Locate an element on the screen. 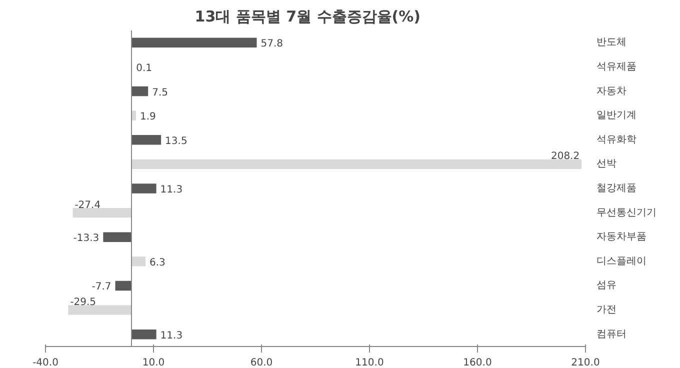  data-label: 208.2 is located at coordinates (565, 156).